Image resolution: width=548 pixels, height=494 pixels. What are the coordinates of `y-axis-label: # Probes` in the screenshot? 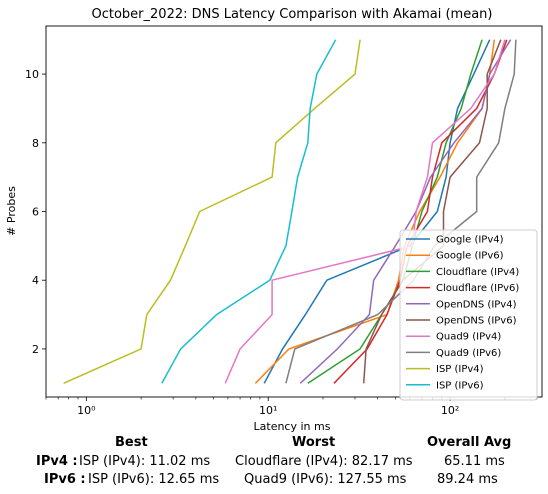 It's located at (11, 211).